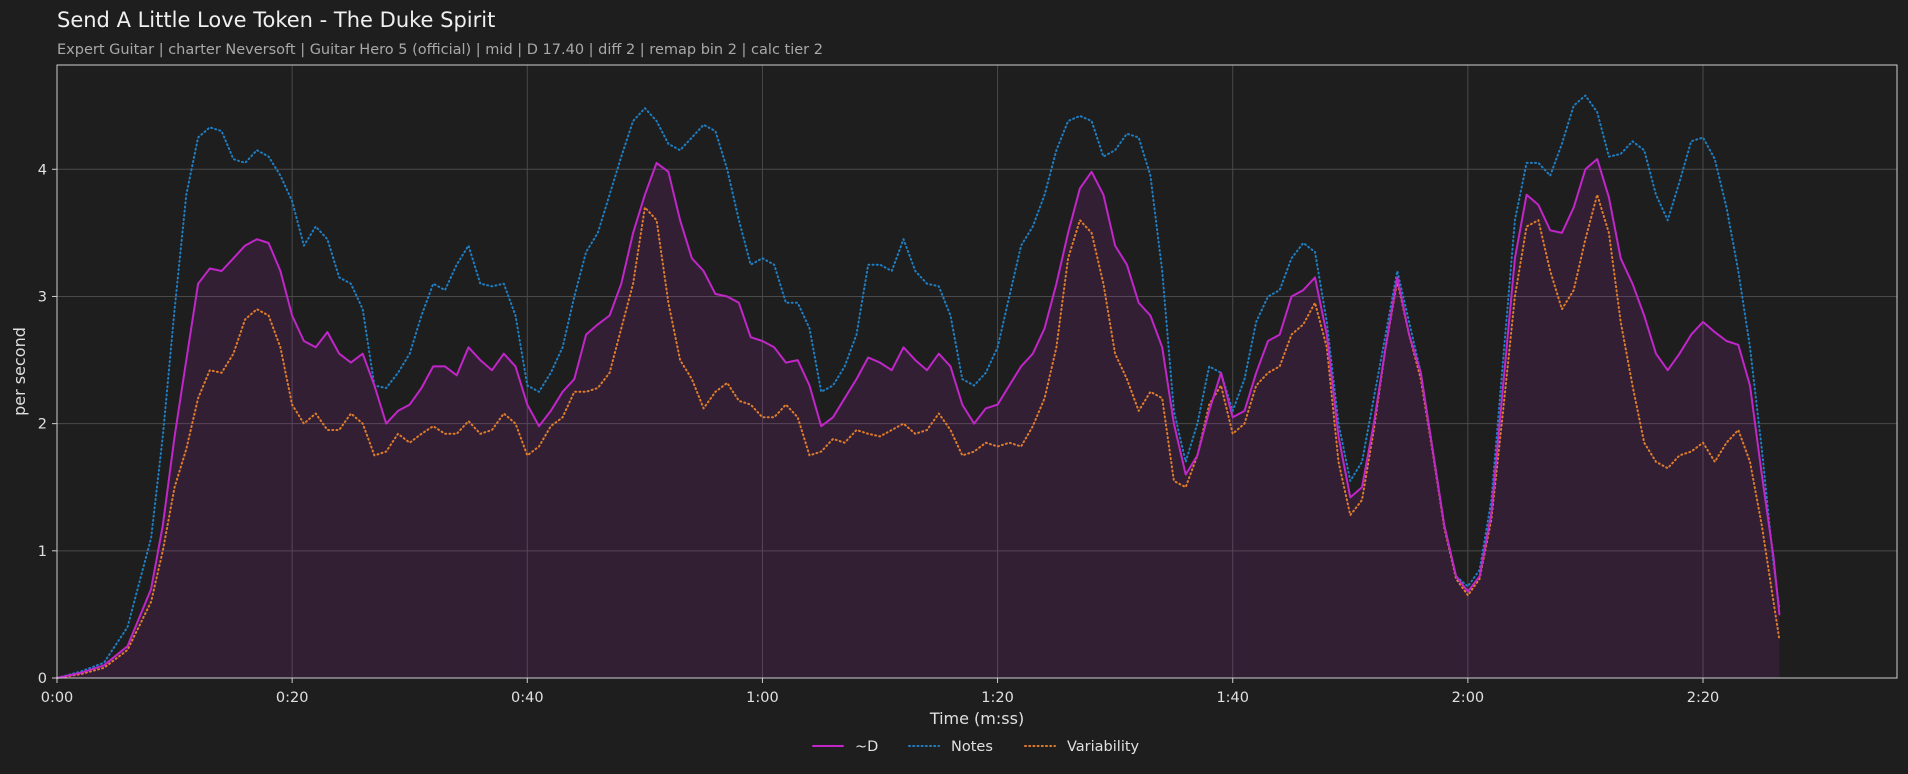 The image size is (1908, 774). What do you see at coordinates (57, 698) in the screenshot?
I see `x-tick-label: 0:00` at bounding box center [57, 698].